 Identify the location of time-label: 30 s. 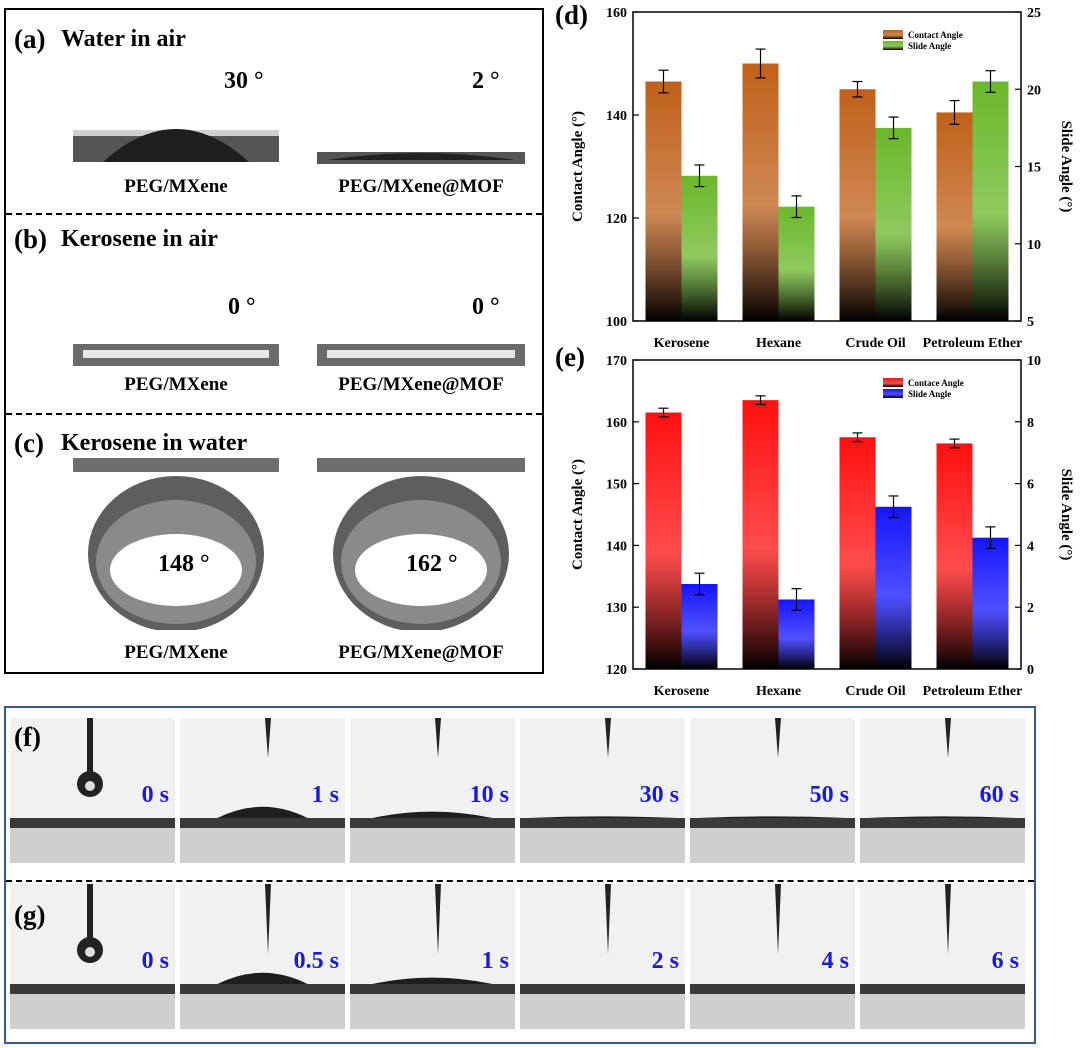
(659, 795).